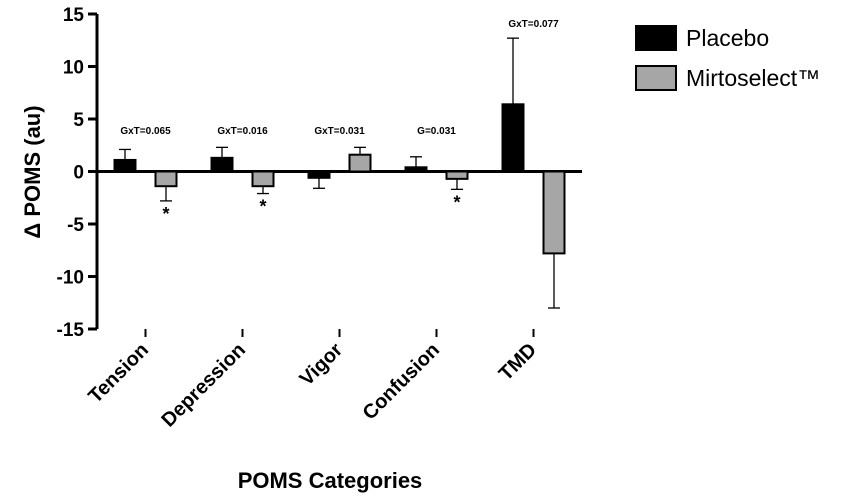 The width and height of the screenshot is (850, 504). What do you see at coordinates (166, 179) in the screenshot?
I see `bar-tension-mirtoselect` at bounding box center [166, 179].